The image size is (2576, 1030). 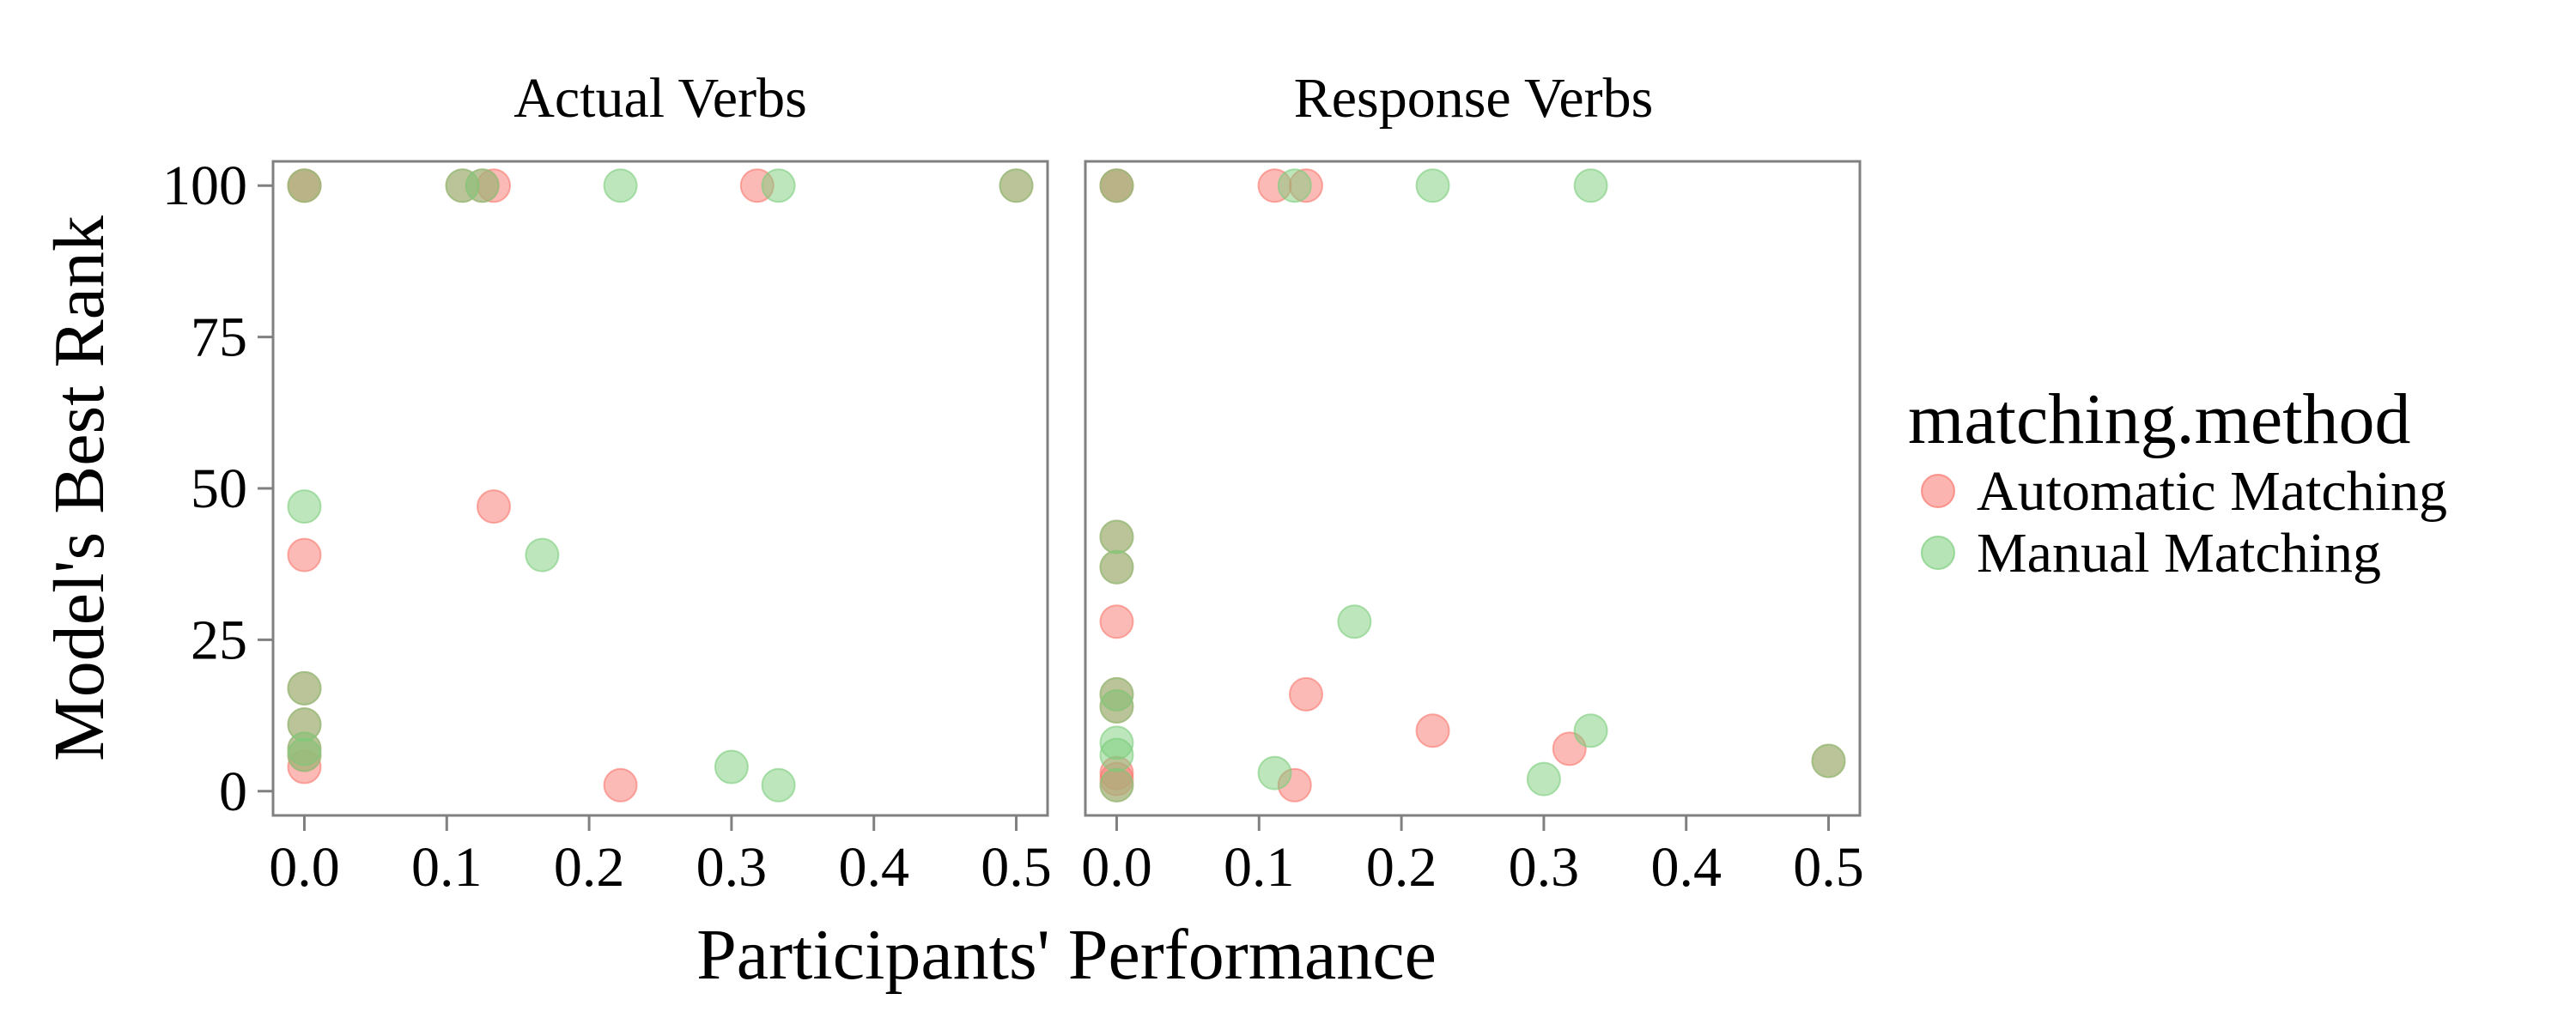 What do you see at coordinates (233, 791) in the screenshot?
I see `y-tick-label-0: 0` at bounding box center [233, 791].